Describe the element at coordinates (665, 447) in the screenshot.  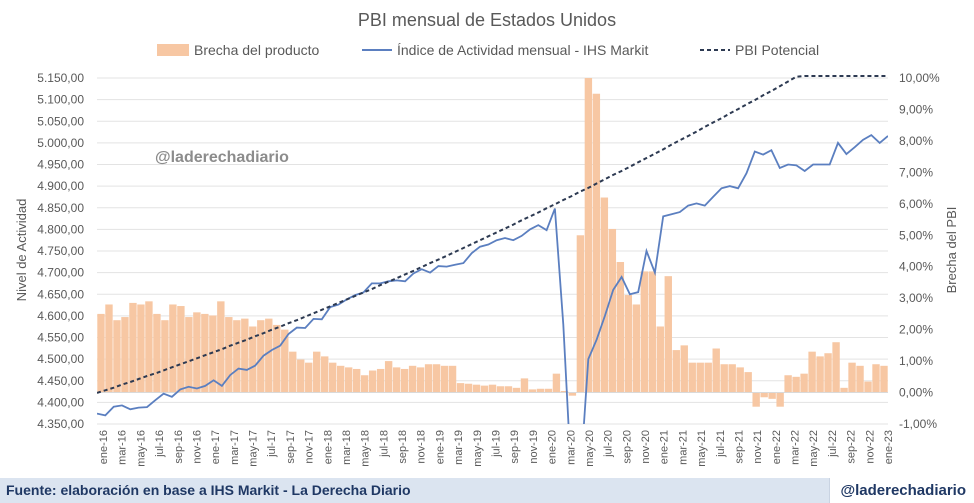
I see `x-tick-label: ene-21` at that location.